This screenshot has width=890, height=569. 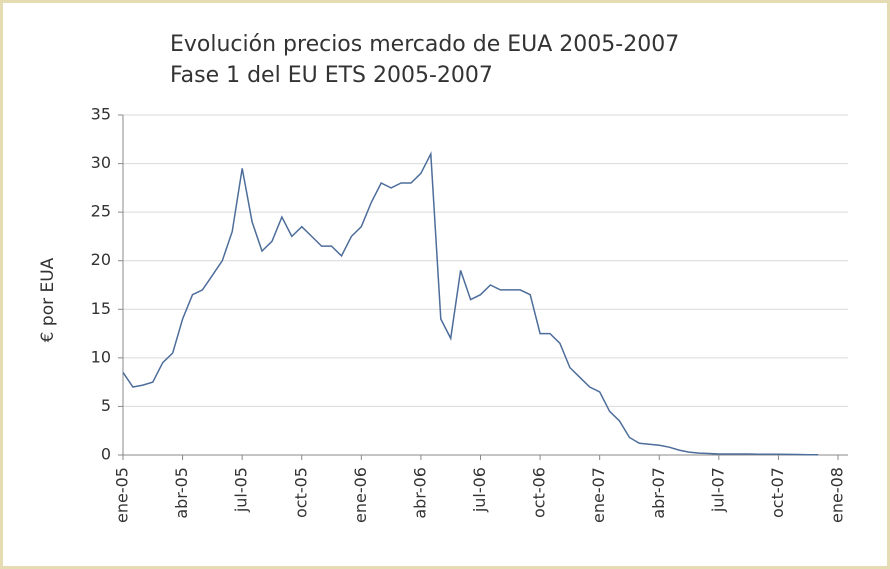 I want to click on x-tick-label: oct-07, so click(x=777, y=492).